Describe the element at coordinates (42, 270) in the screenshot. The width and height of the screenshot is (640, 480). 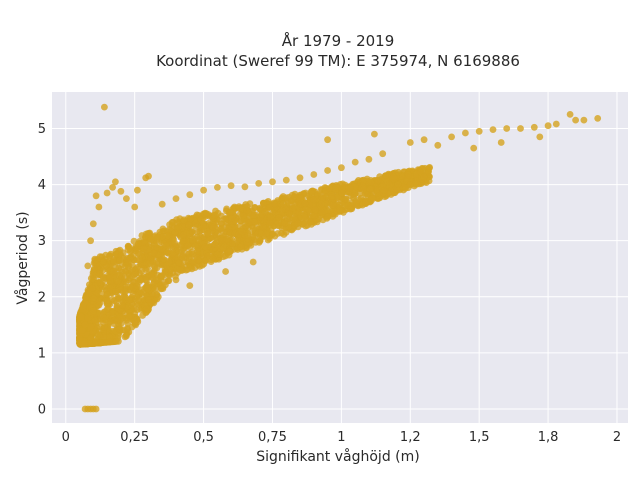
I see `y-axis-ticks: 0 1 2 3 4 5` at that location.